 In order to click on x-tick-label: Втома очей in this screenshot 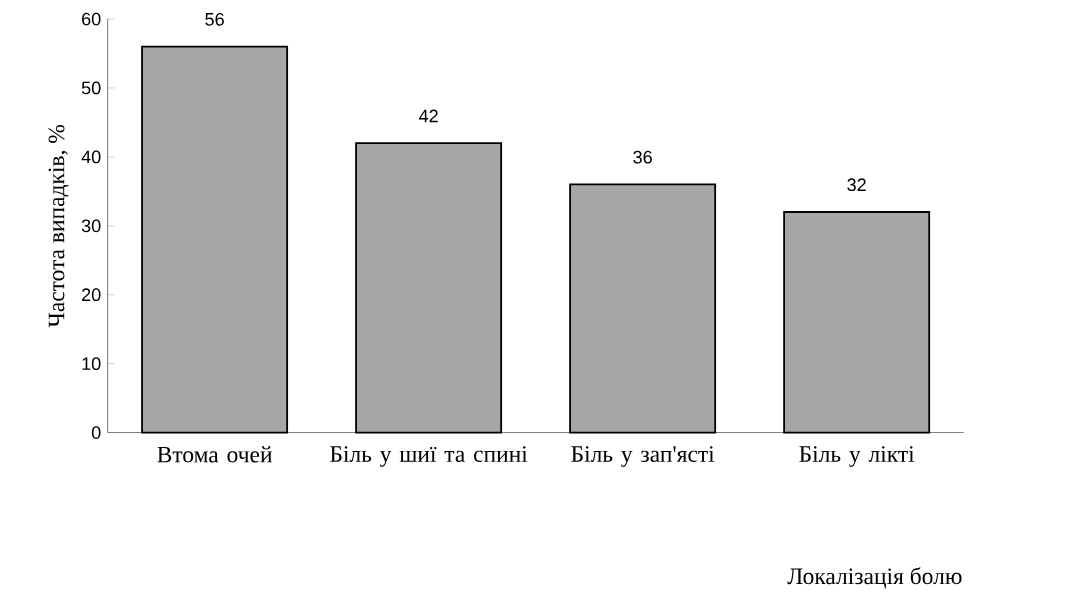, I will do `click(214, 454)`.